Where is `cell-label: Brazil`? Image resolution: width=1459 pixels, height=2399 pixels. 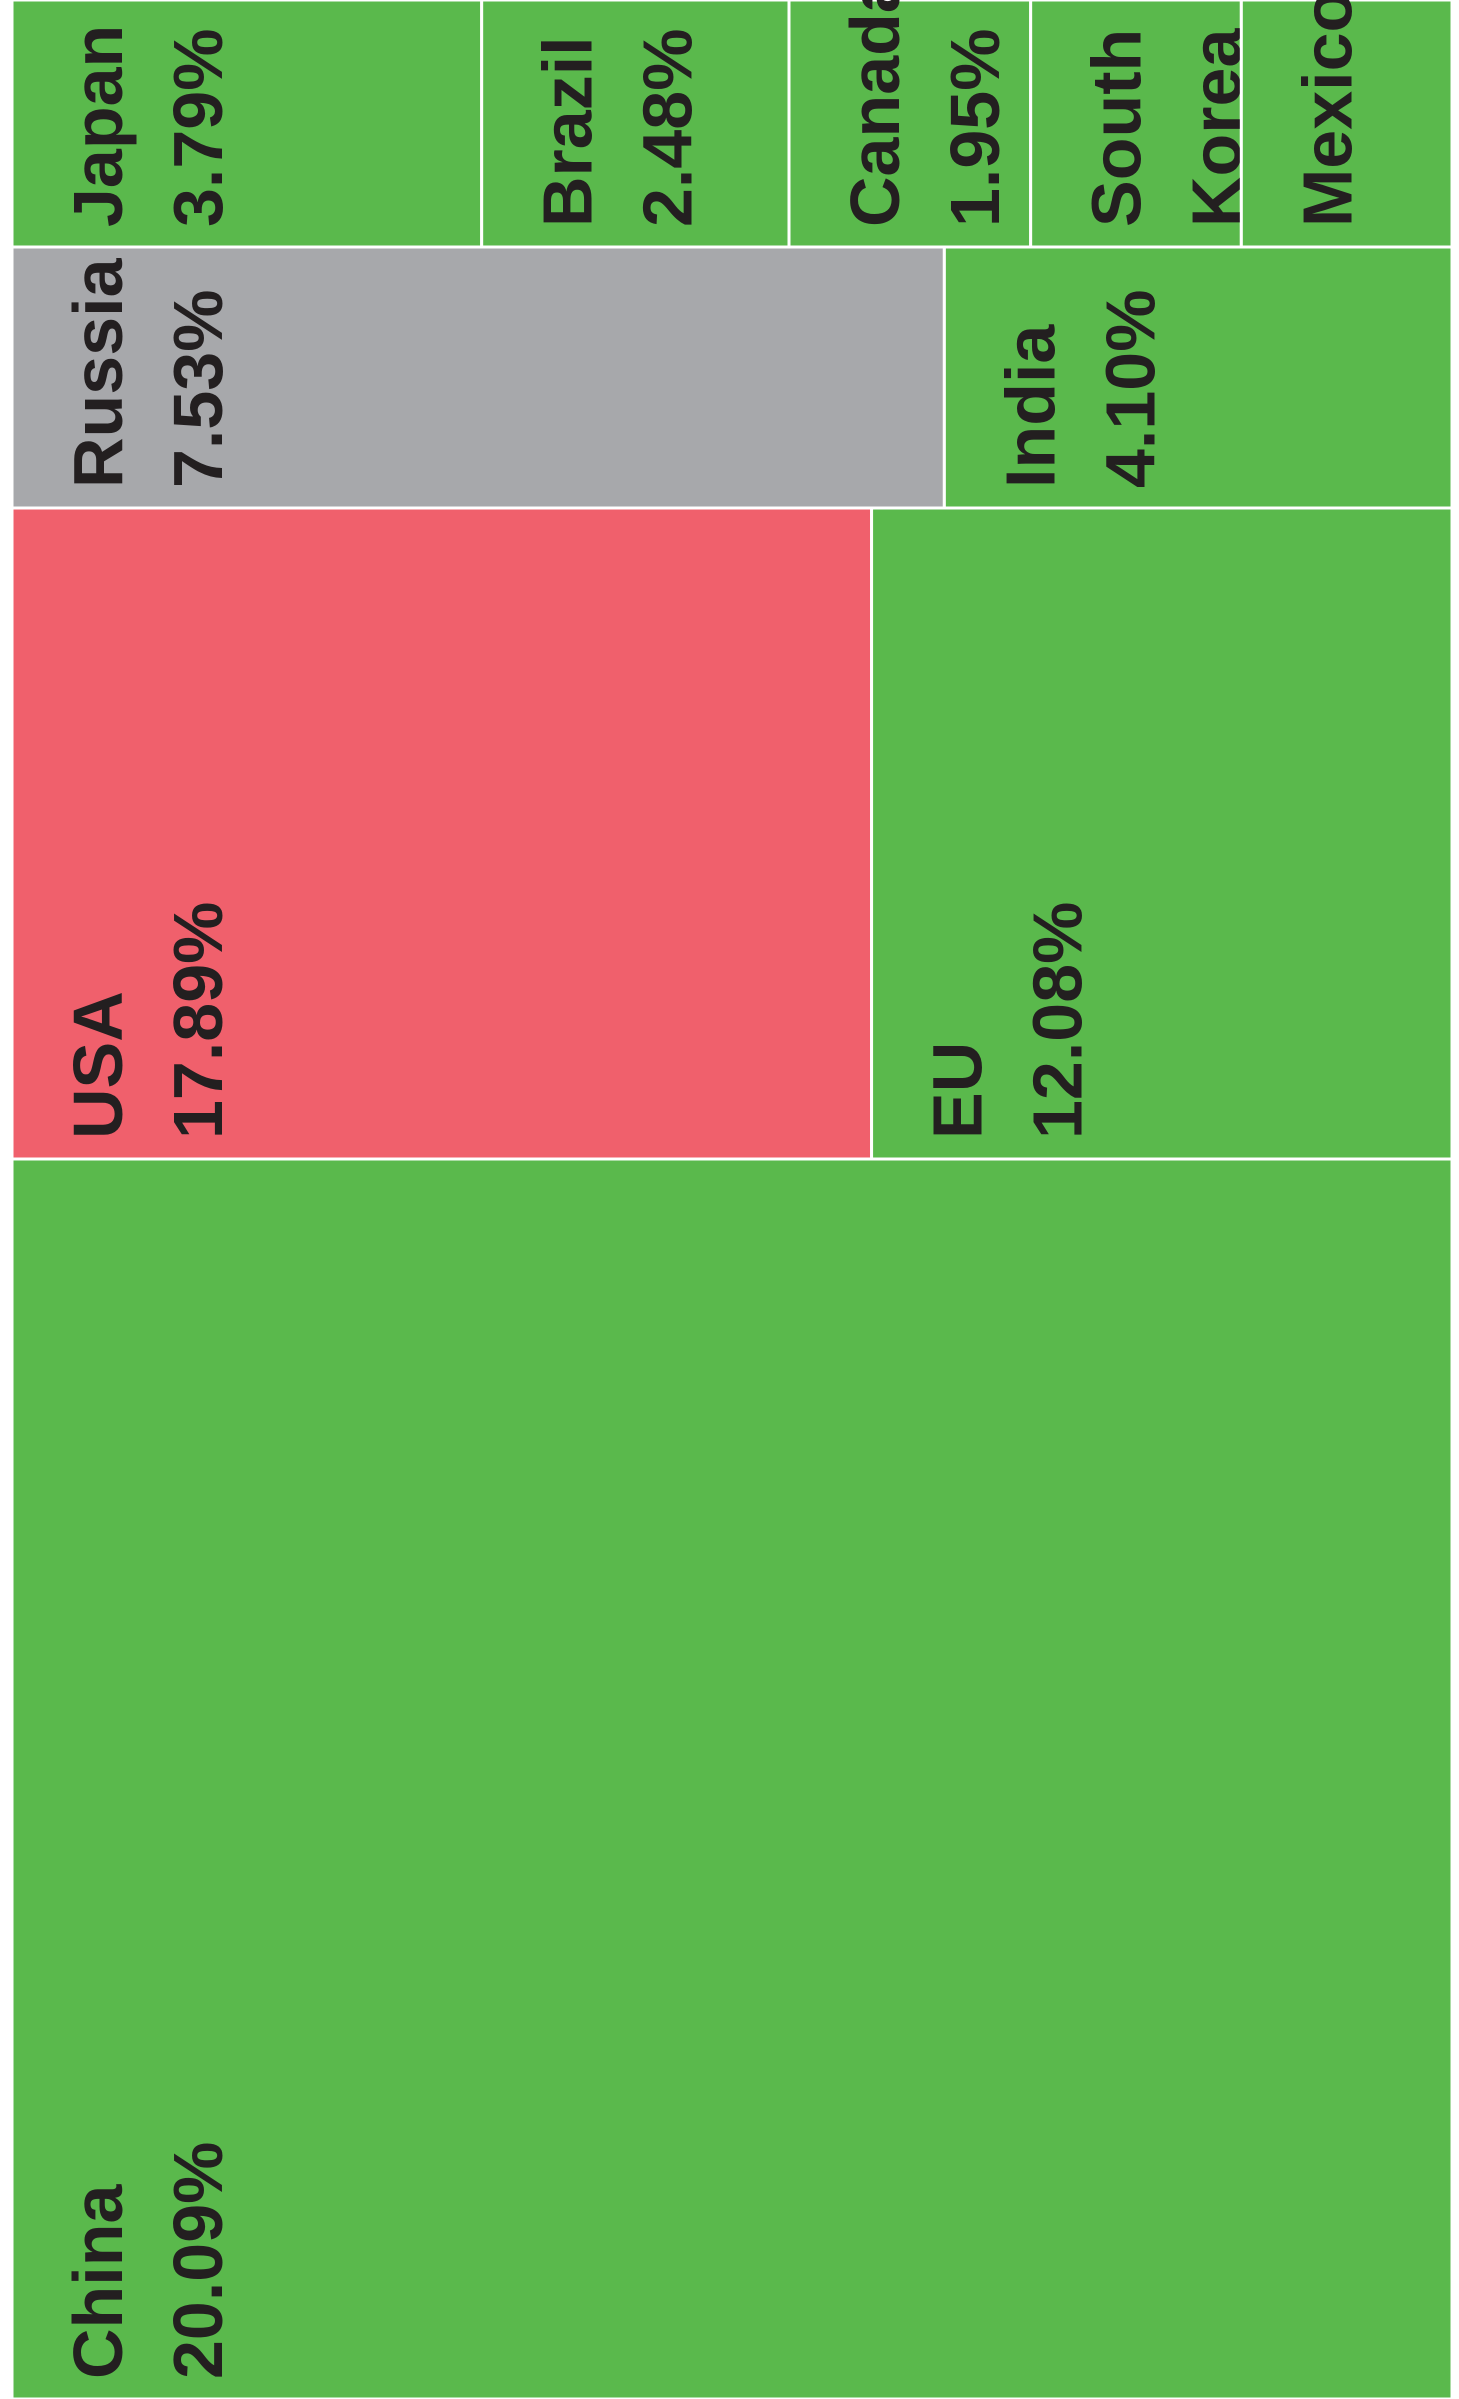
cell-label: Brazil is located at coordinates (568, 131).